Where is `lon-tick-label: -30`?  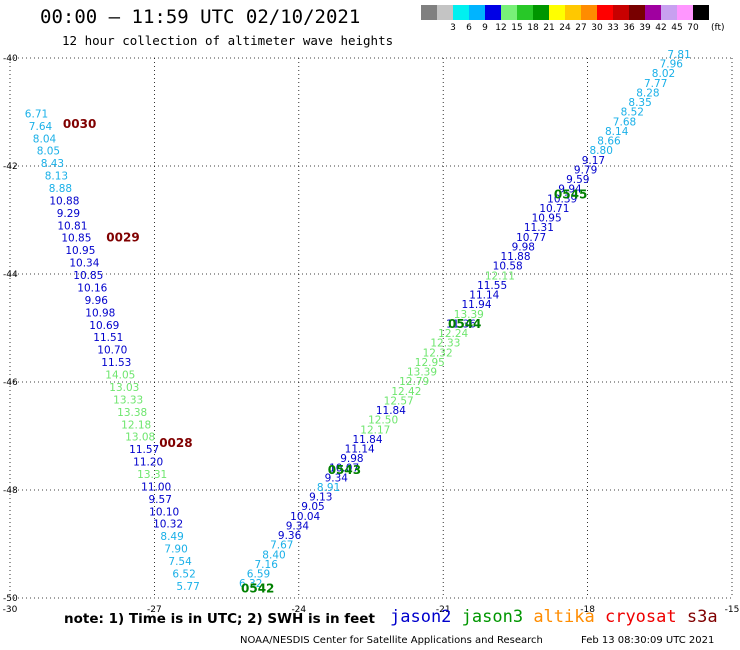
lon-tick-label: -30 is located at coordinates (10, 610).